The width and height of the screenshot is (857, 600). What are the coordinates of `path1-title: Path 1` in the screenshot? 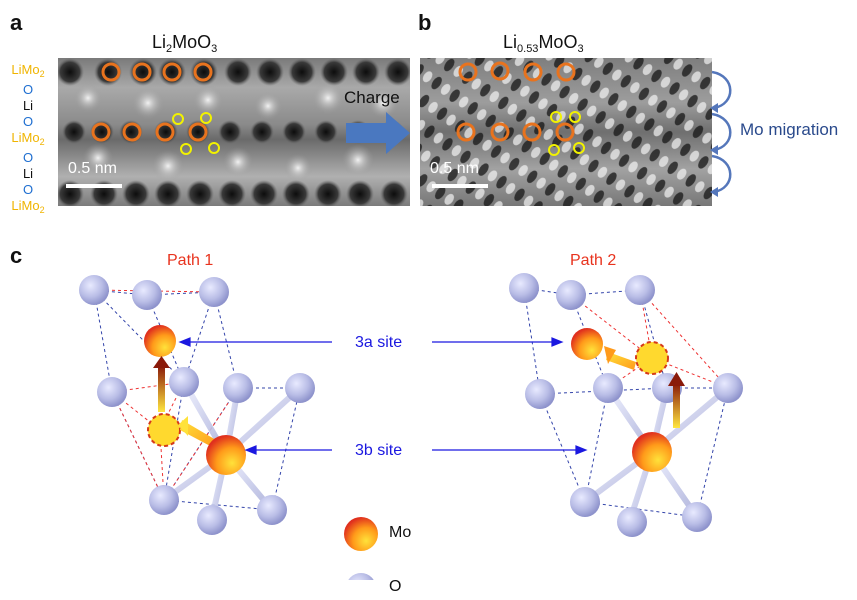 It's located at (190, 260).